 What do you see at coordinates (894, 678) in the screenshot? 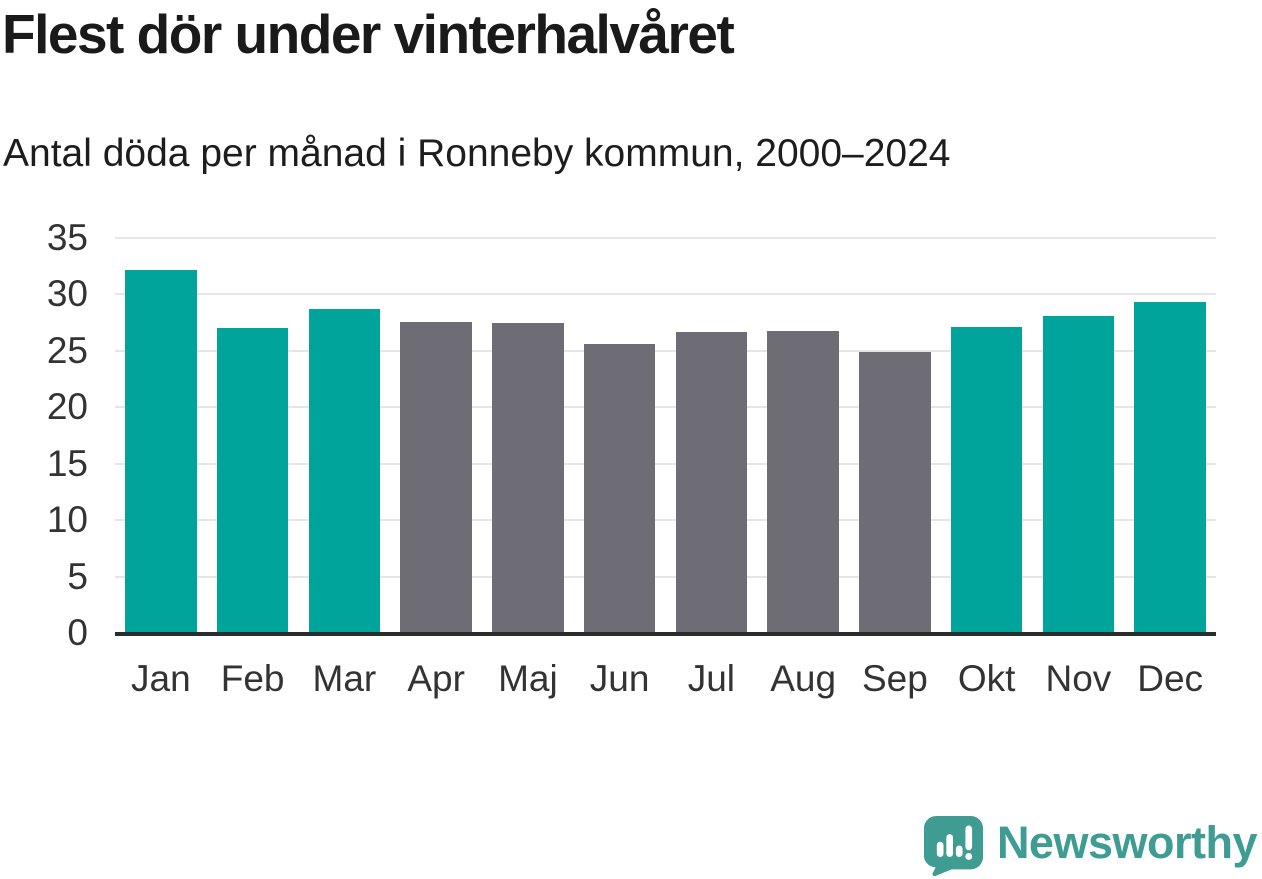
I see `x-axis-tick-label: Sep` at bounding box center [894, 678].